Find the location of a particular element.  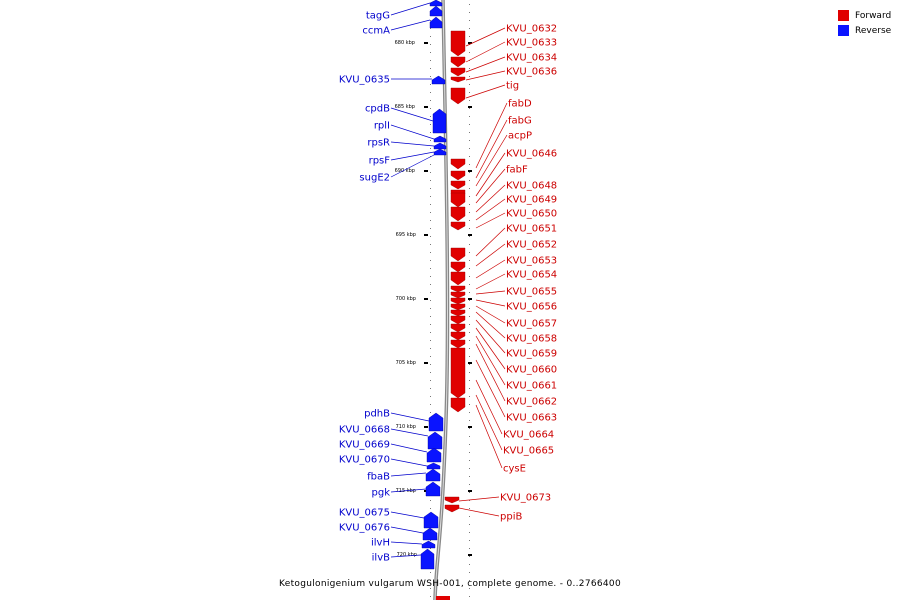

forward-gene-label: KVU_0632 is located at coordinates (531, 29).